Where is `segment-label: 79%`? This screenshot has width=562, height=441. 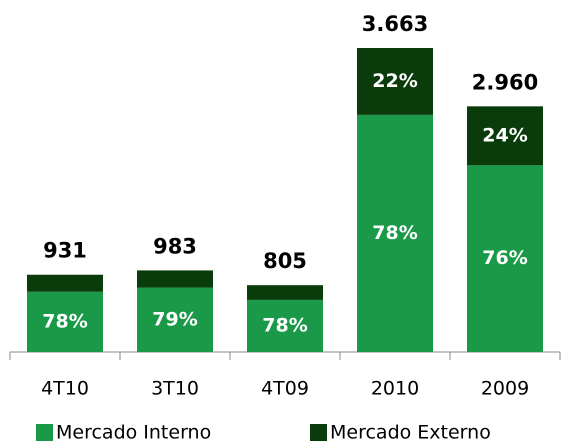
segment-label: 79% is located at coordinates (174, 319).